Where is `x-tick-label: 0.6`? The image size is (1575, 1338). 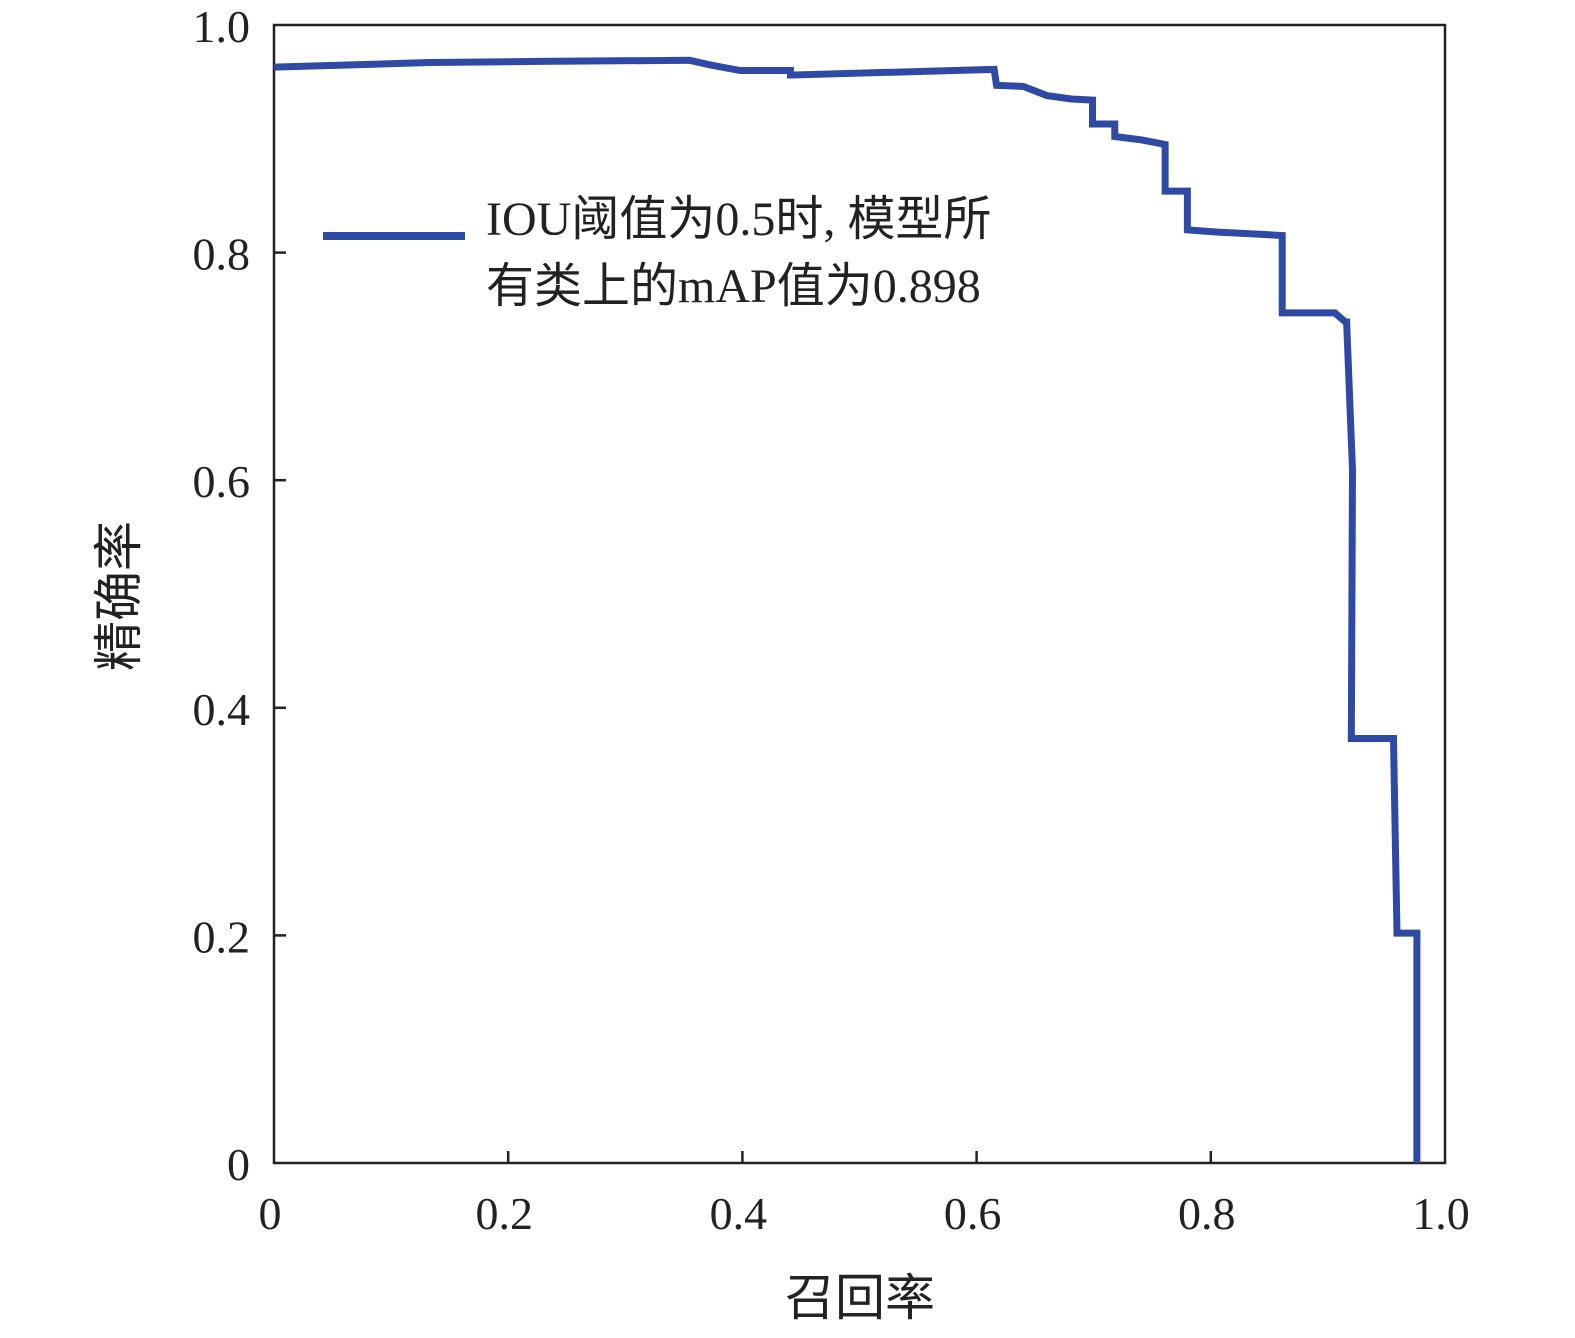
x-tick-label: 0.6 is located at coordinates (973, 1213).